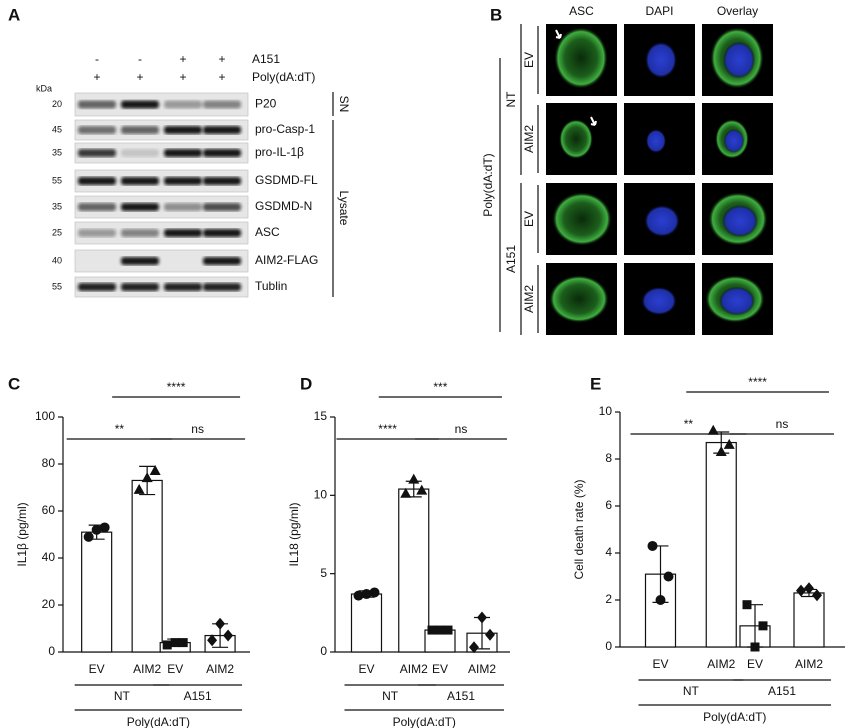  Describe the element at coordinates (45, 416) in the screenshot. I see `y-tick-label: 100` at that location.